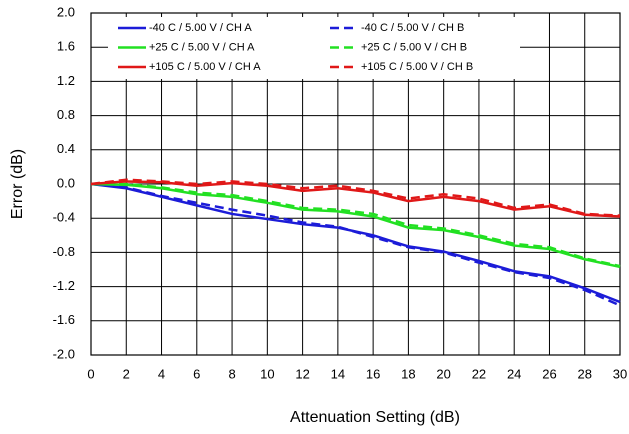 Image resolution: width=629 pixels, height=434 pixels. What do you see at coordinates (66, 46) in the screenshot?
I see `y-tick-label: 1.6` at bounding box center [66, 46].